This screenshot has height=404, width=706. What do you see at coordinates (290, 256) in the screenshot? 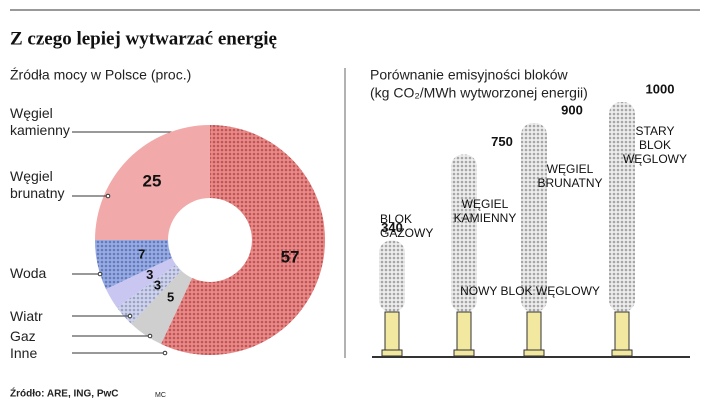
I see `value-label: 57` at bounding box center [290, 256].